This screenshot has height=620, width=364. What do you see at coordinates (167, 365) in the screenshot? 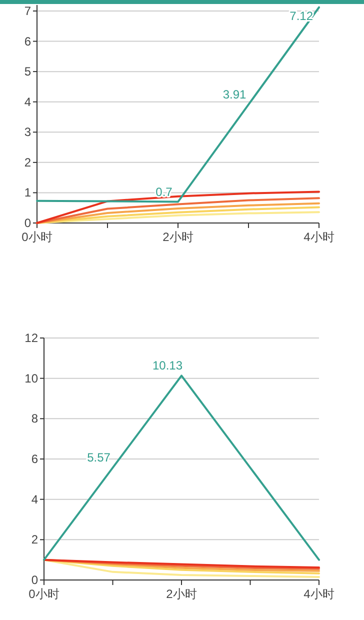
I see `data-label: 10.13` at bounding box center [167, 365].